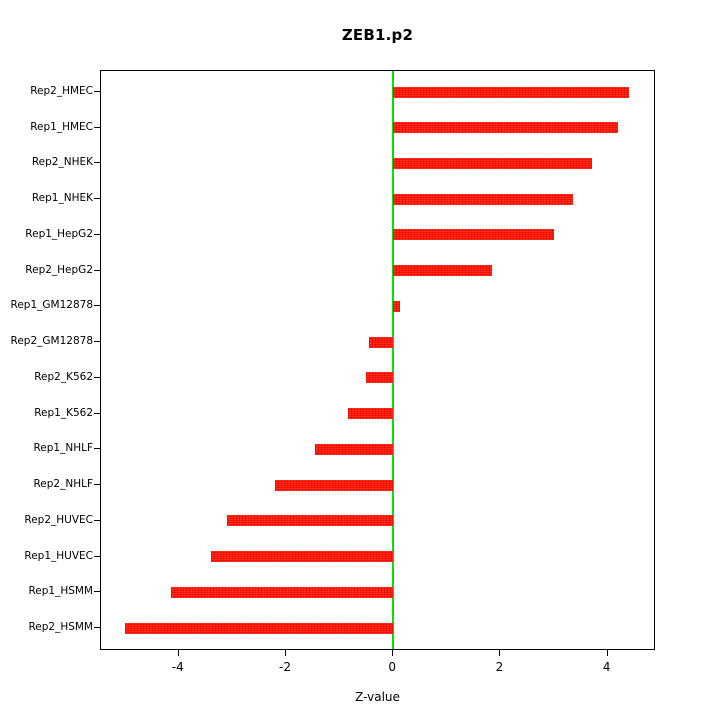  Describe the element at coordinates (392, 667) in the screenshot. I see `x-tick-label: 0` at that location.